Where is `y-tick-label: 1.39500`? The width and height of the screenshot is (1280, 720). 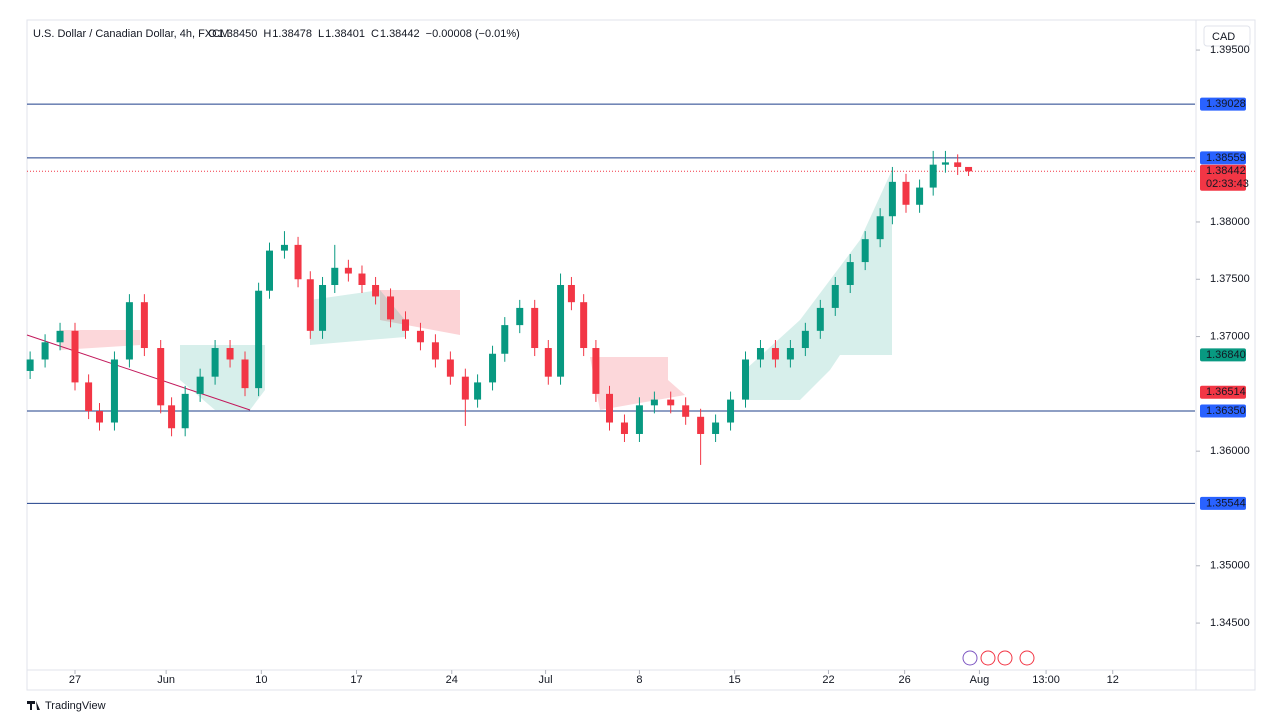 y-tick-label: 1.39500 is located at coordinates (1230, 50).